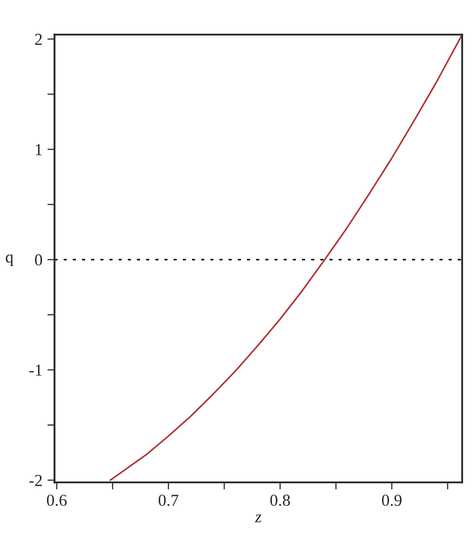 The width and height of the screenshot is (474, 533). Describe the element at coordinates (168, 500) in the screenshot. I see `x-tick-label: 0.7` at that location.